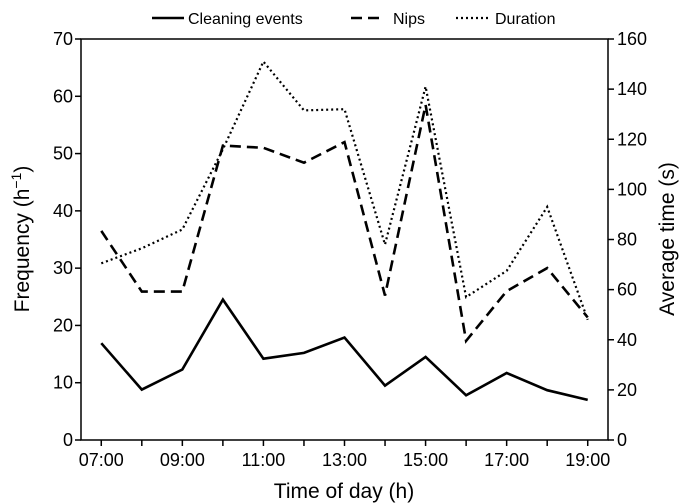 The image size is (687, 503). I want to click on x-tick-label: 07:00, so click(101, 460).